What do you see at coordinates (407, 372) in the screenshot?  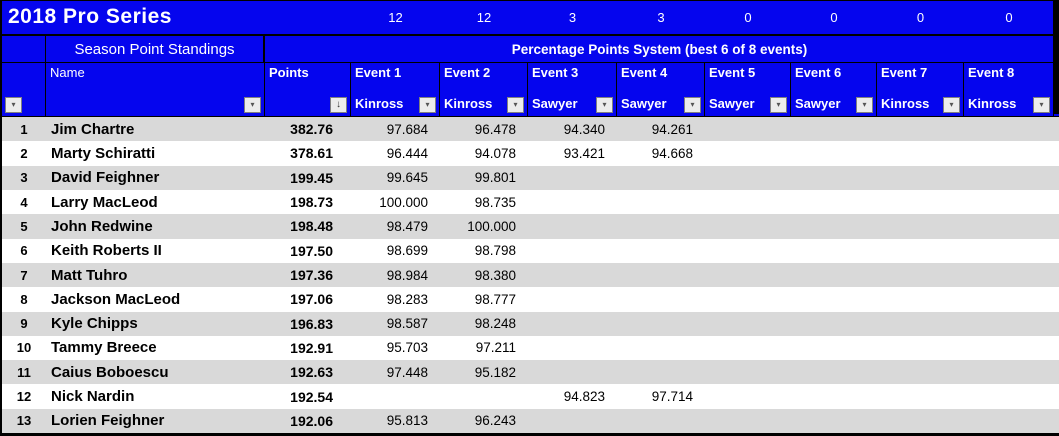 I see `event-score-cell: 97.448` at bounding box center [407, 372].